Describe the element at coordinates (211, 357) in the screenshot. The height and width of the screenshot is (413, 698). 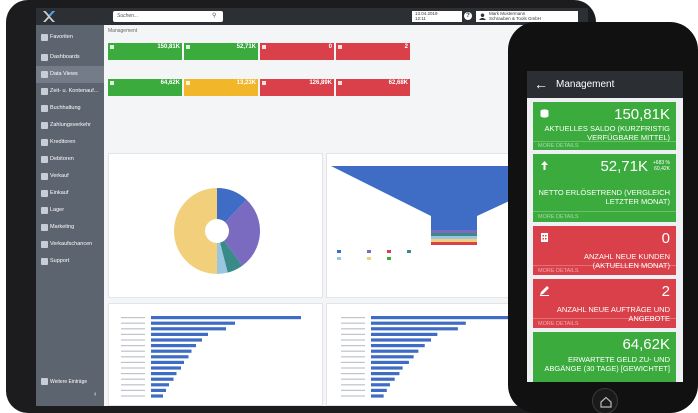
I see `bar-chart-left` at that location.